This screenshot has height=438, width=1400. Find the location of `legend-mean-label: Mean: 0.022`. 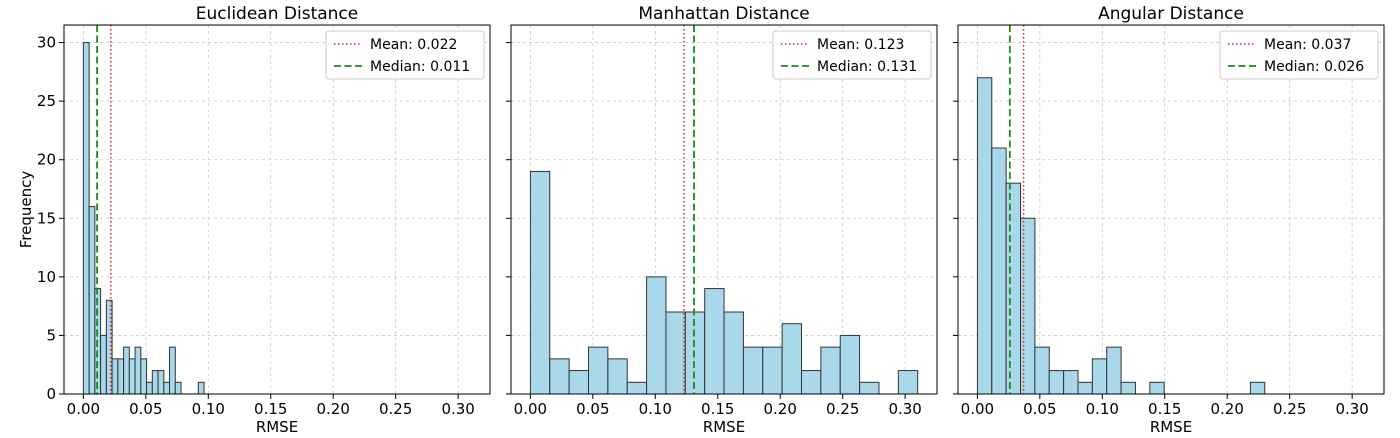

legend-mean-label: Mean: 0.022 is located at coordinates (413, 45).